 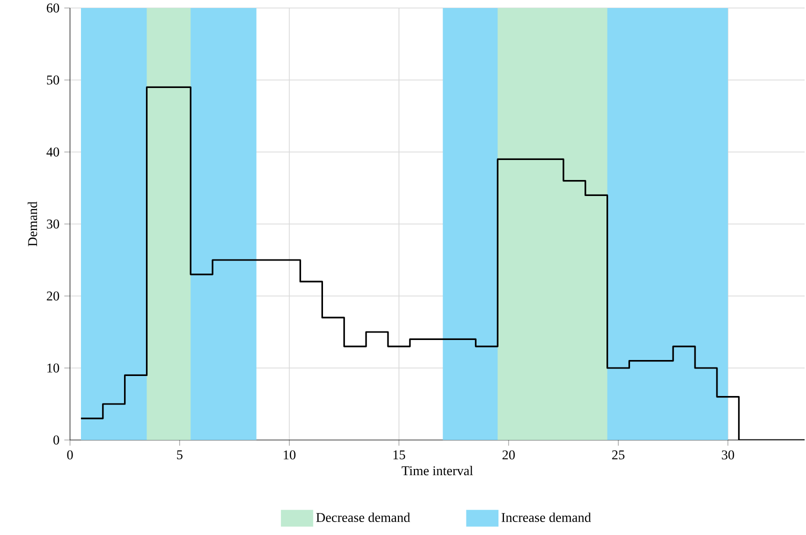 I want to click on legend-label: Decrease demand, so click(x=363, y=517).